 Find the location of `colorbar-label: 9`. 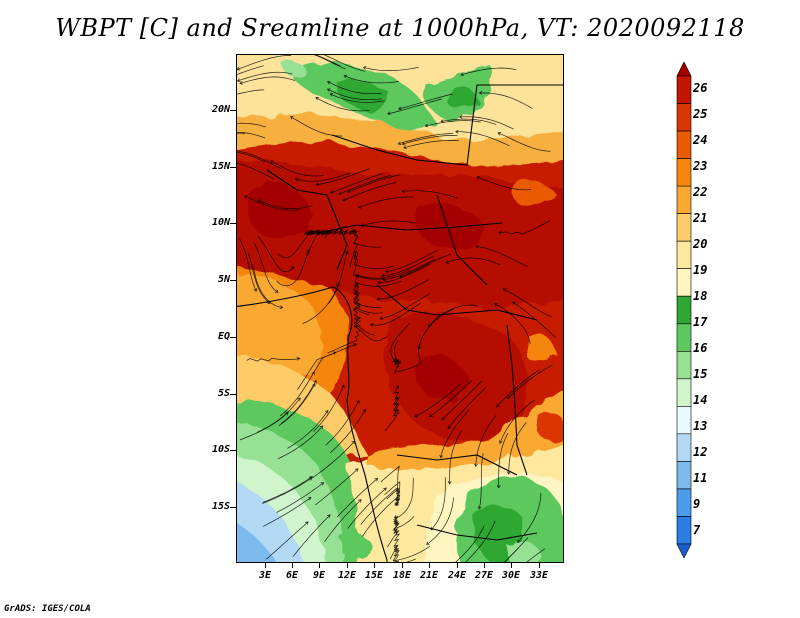

colorbar-label: 9 is located at coordinates (697, 504).